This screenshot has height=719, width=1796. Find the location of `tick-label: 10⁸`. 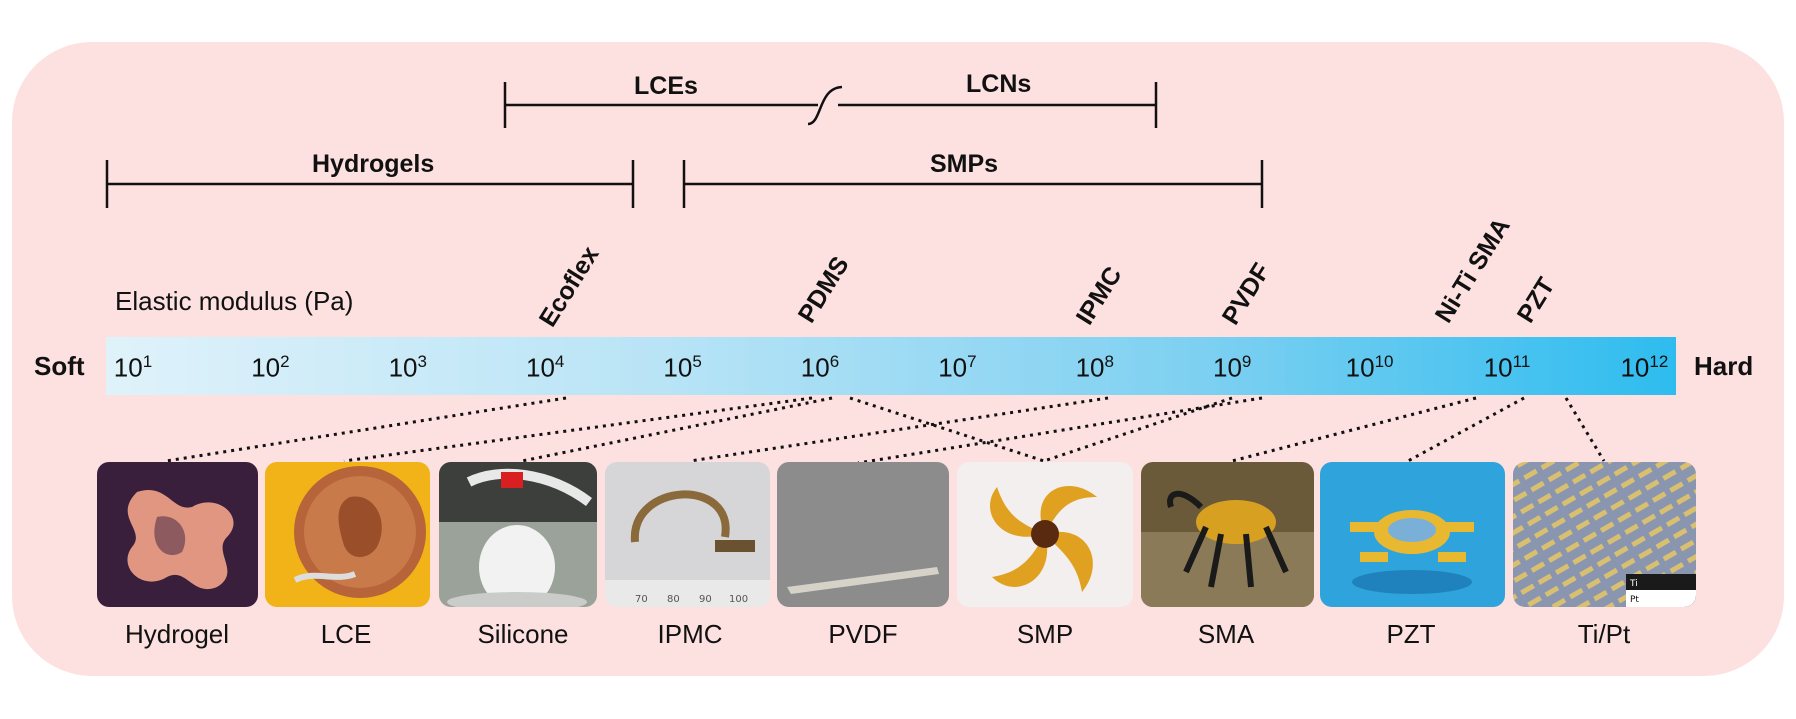

tick-label: 10⁸ is located at coordinates (1094, 367).